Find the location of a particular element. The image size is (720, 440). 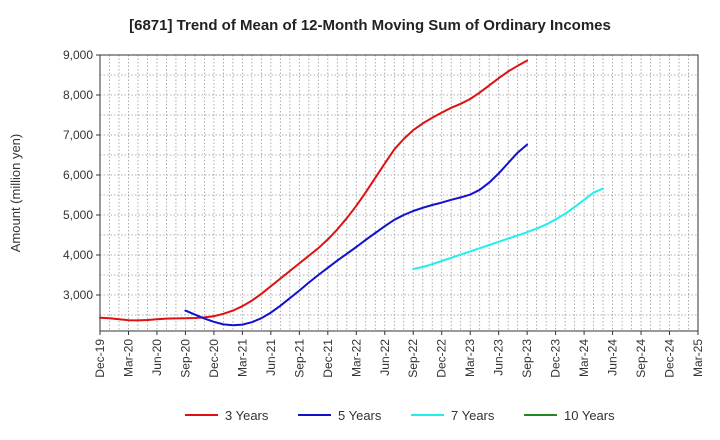

x-tick-label: Sep-20 is located at coordinates (185, 358).